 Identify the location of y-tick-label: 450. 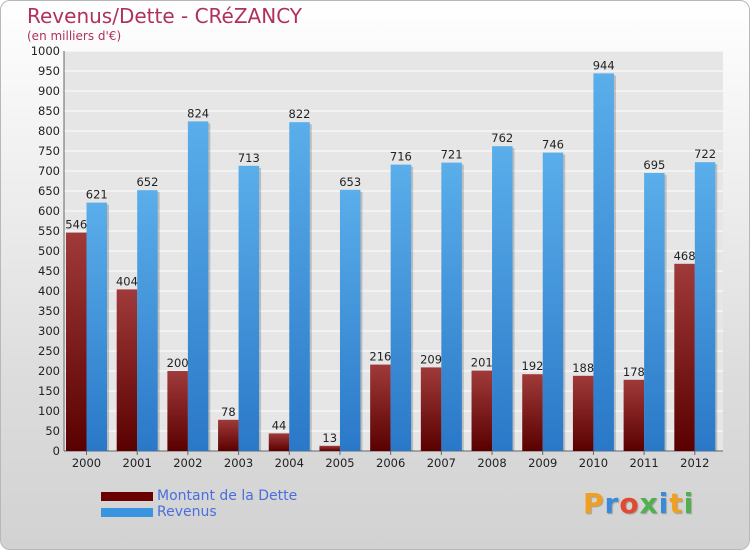
(49, 271).